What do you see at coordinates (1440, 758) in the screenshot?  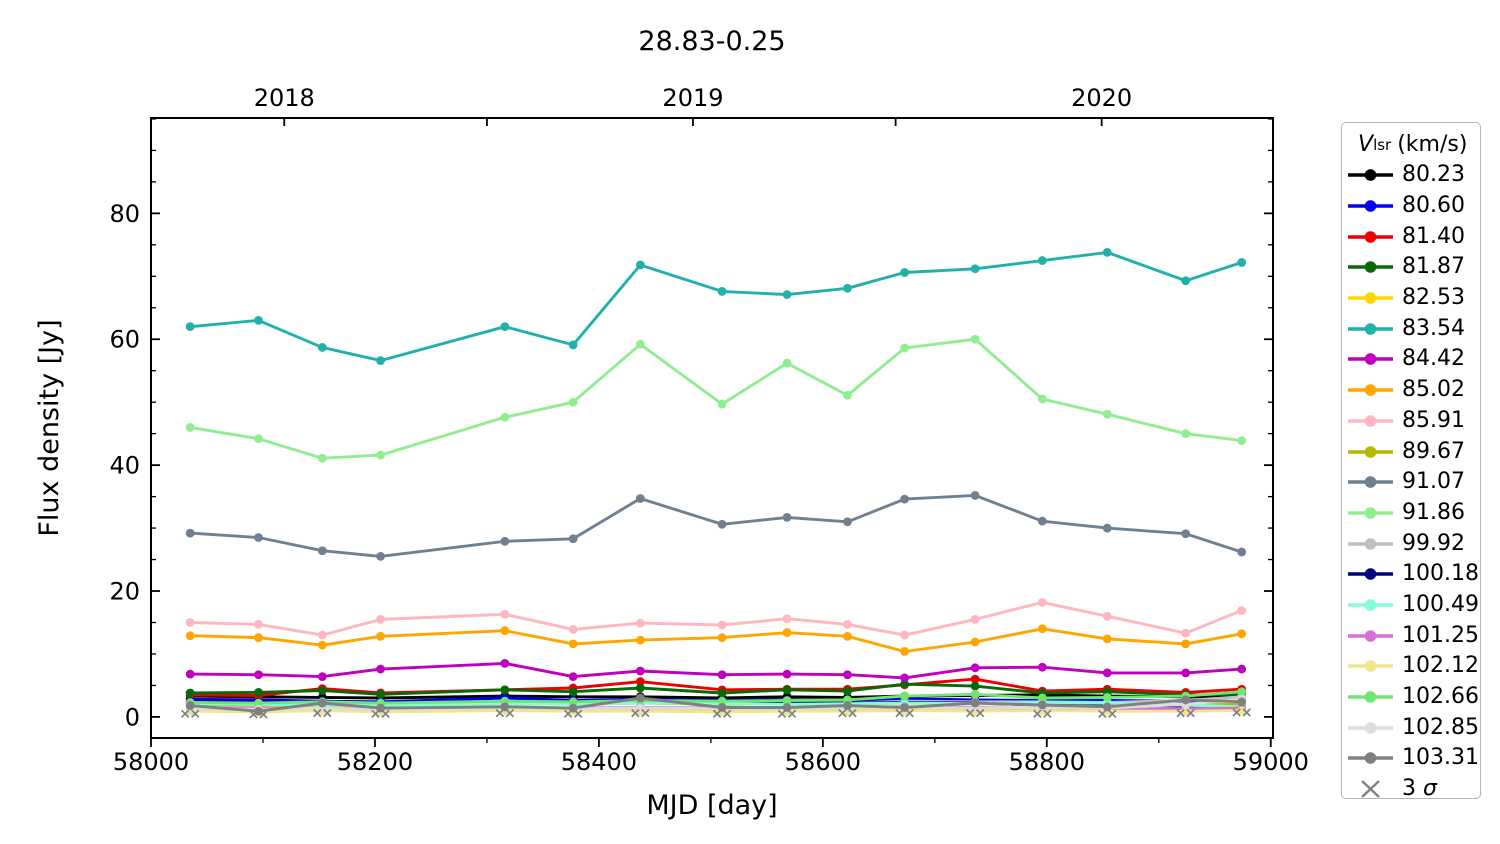 I see `legend-item-label: 103.31` at bounding box center [1440, 758].